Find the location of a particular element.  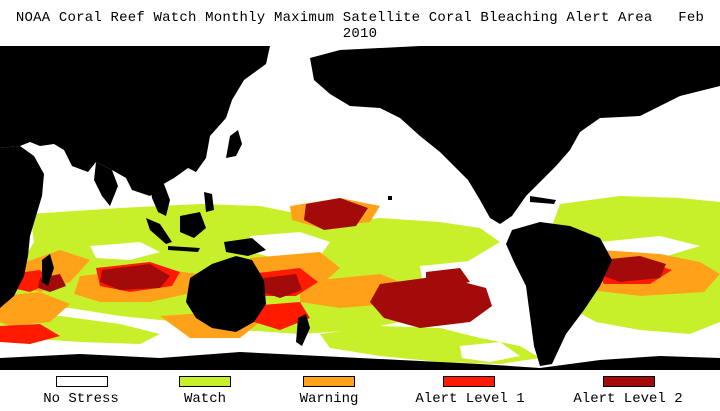

land-sumatra is located at coordinates (159, 231).